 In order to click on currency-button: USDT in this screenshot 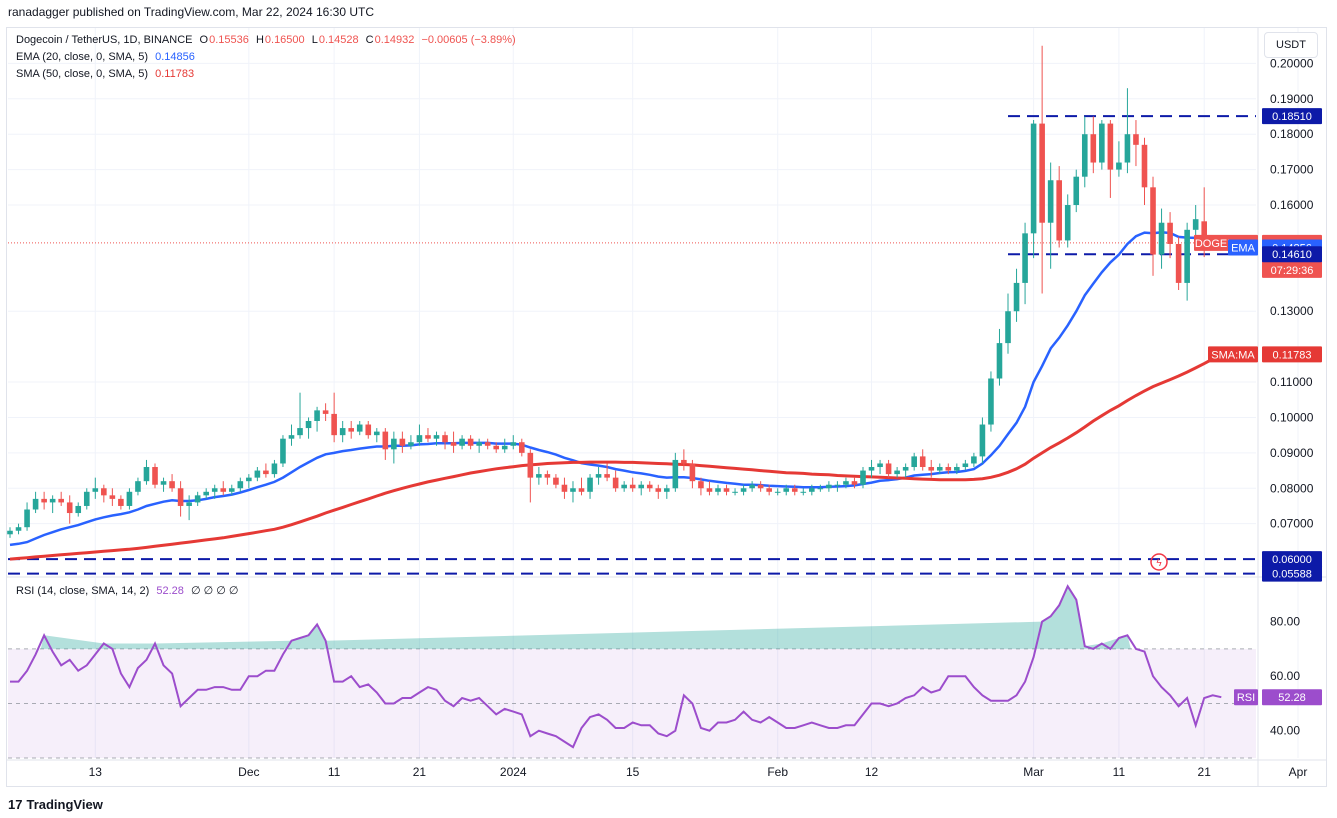, I will do `click(1291, 45)`.